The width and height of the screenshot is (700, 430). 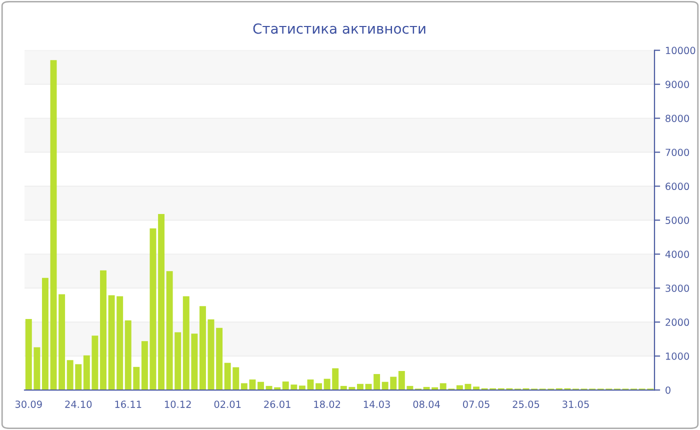 I want to click on y-tick-label: 10000, so click(x=681, y=50).